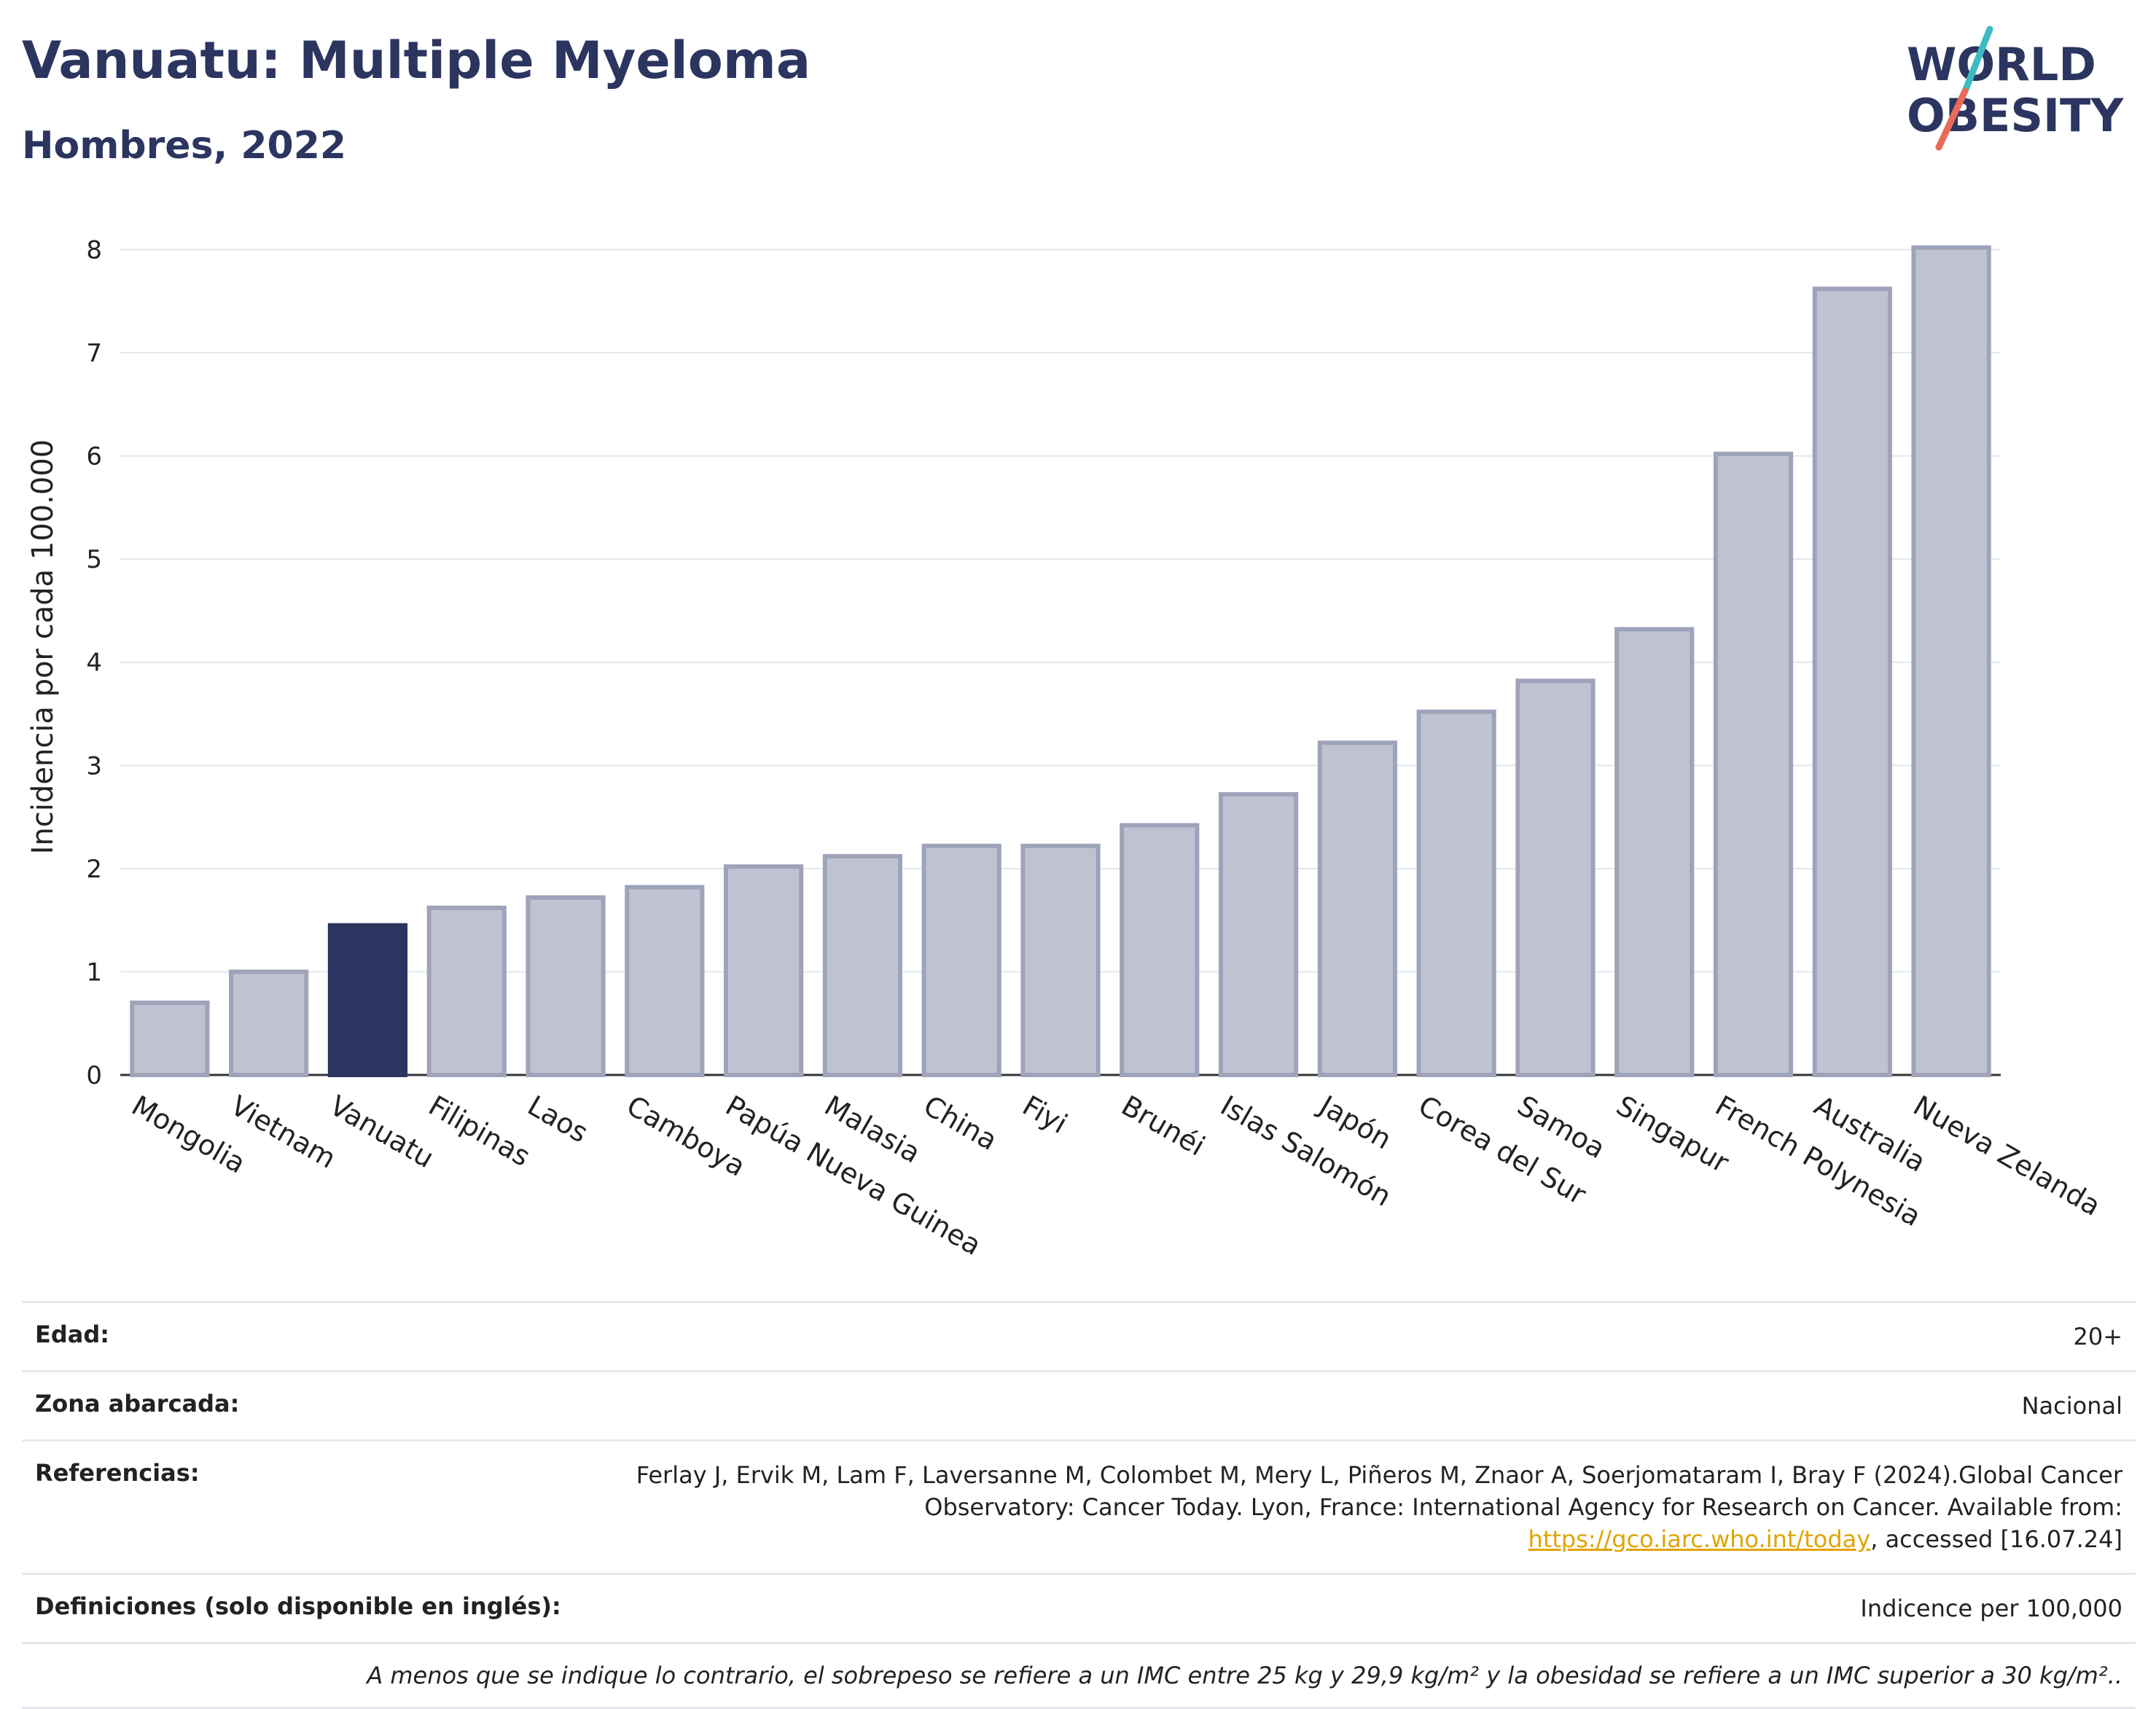  What do you see at coordinates (382, 1132) in the screenshot?
I see `x-tick-label: Vanuatu` at bounding box center [382, 1132].